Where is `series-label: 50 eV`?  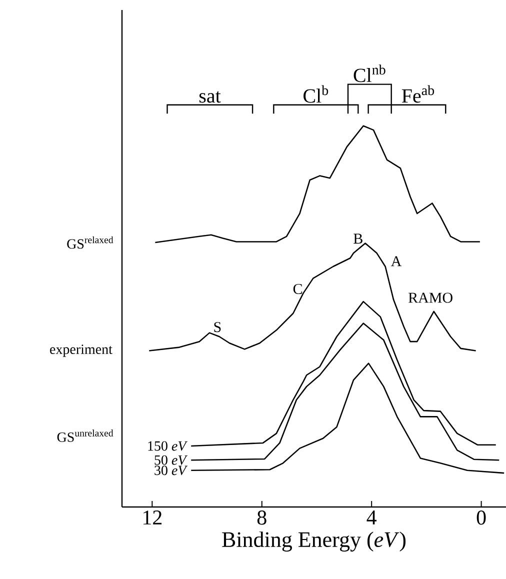
series-label: 50 eV is located at coordinates (171, 460).